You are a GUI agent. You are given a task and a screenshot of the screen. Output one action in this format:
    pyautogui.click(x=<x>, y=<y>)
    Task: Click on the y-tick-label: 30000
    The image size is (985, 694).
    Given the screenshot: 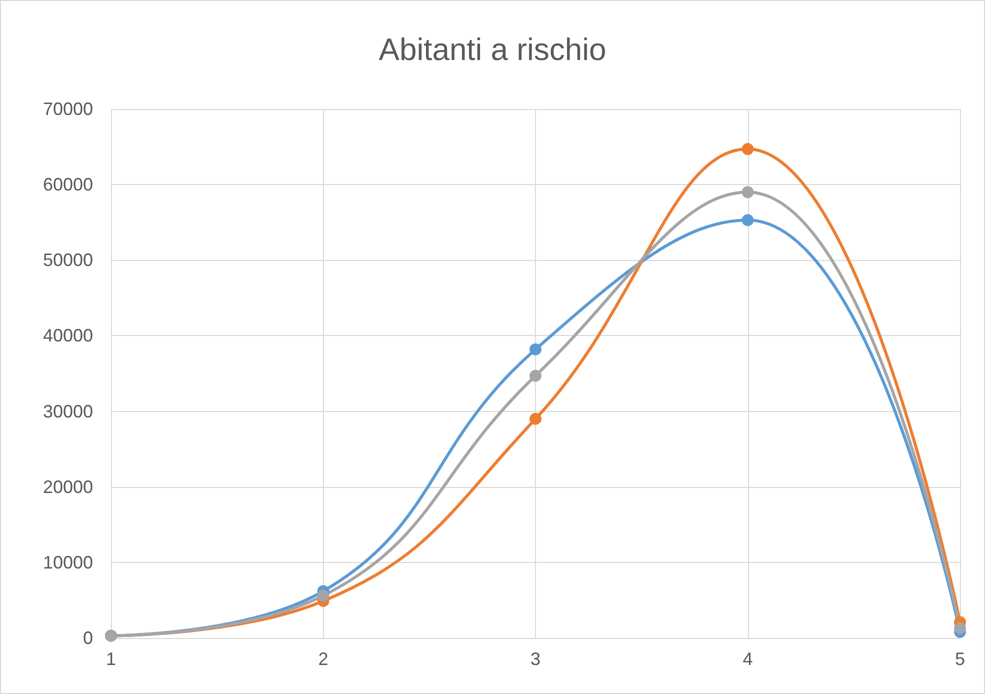 What is the action you would take?
    pyautogui.click(x=67, y=411)
    